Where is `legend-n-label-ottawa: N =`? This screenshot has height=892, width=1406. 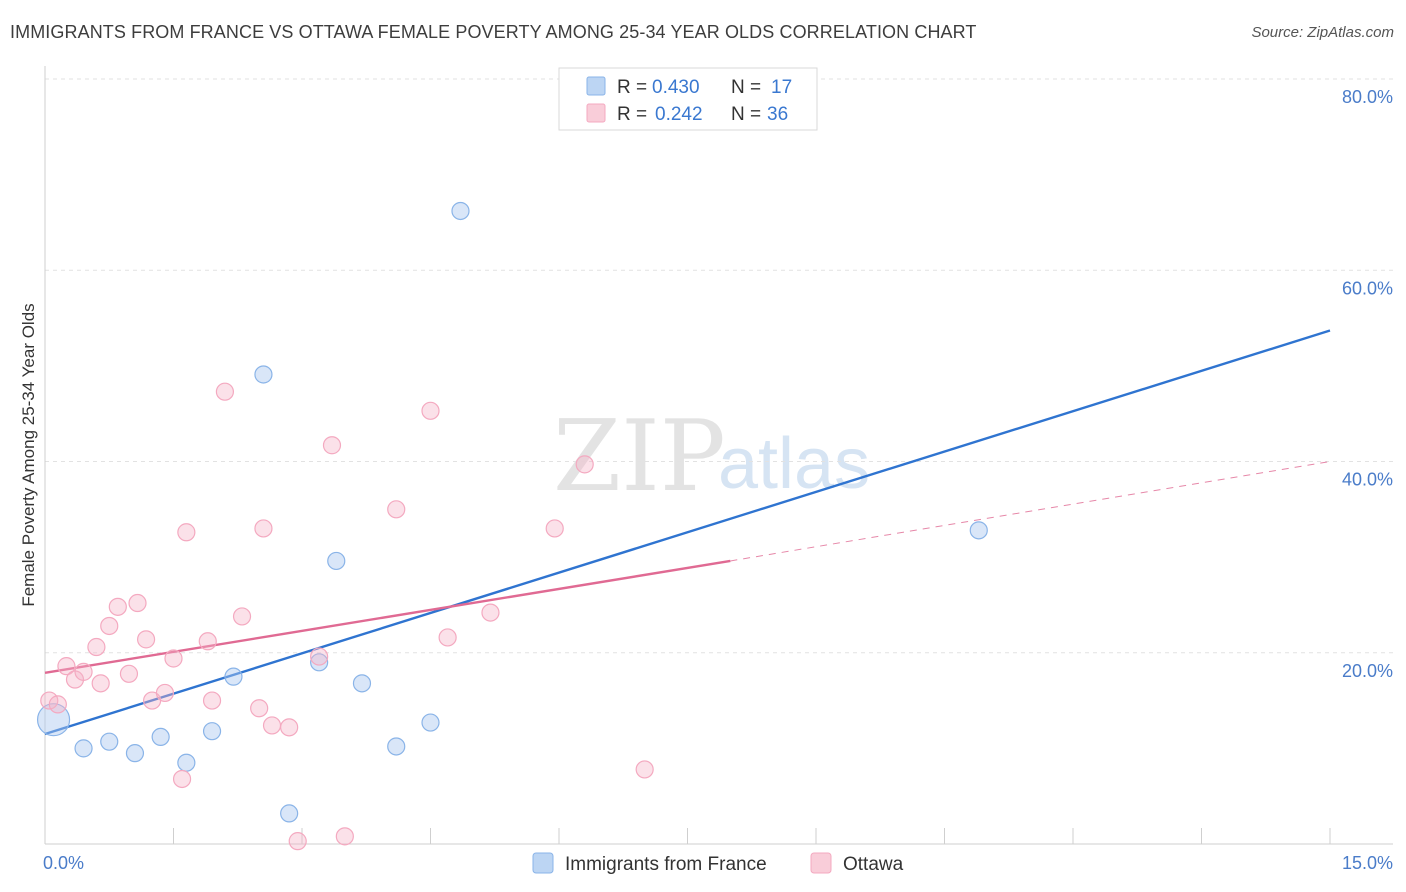 legend-n-label-ottawa: N = is located at coordinates (746, 114).